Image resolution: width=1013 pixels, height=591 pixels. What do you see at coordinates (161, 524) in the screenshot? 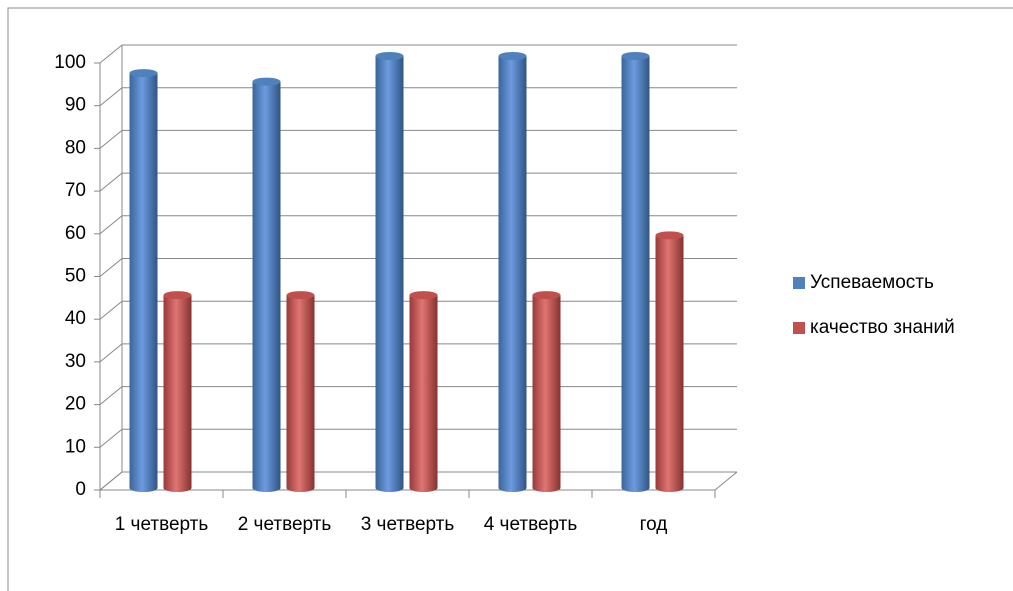
I see `x-tick-label: 1 четверть` at bounding box center [161, 524].